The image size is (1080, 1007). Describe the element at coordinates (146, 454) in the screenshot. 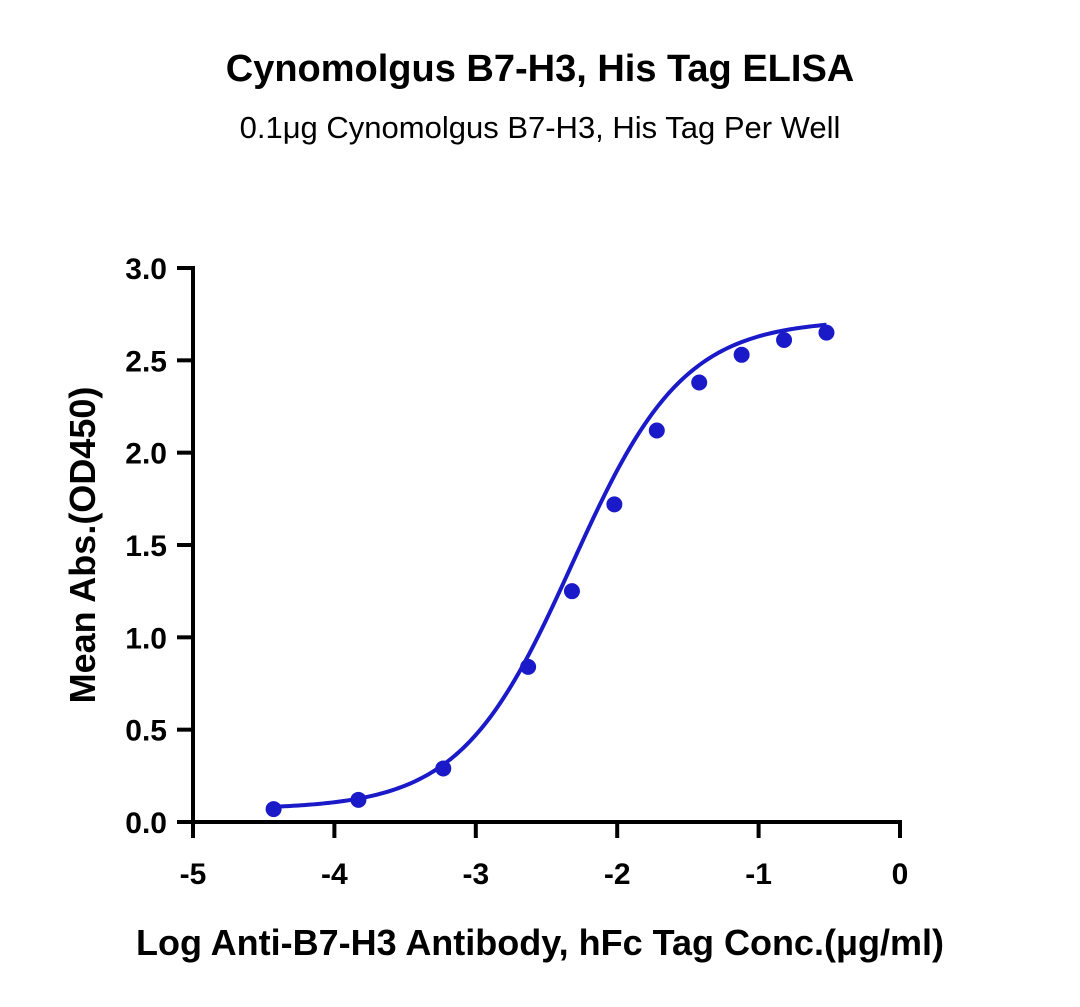

I see `y-tick-label: 2.0` at that location.